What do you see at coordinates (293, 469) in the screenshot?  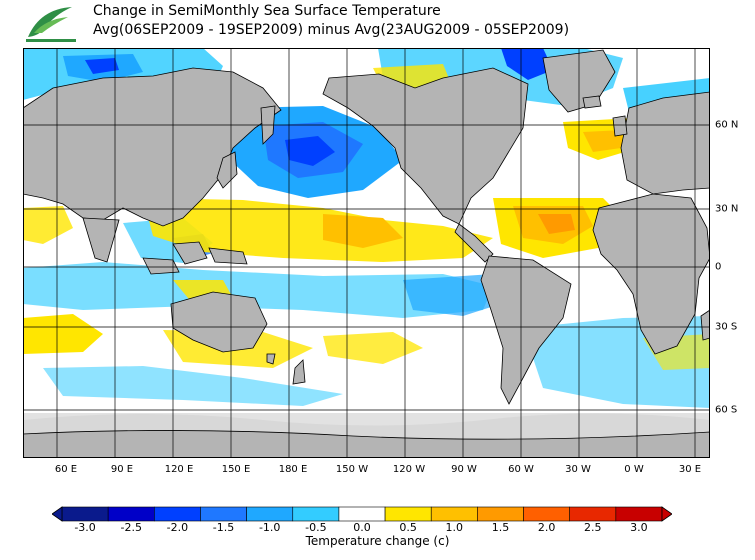 I see `x-tick-label: 180 E` at bounding box center [293, 469].